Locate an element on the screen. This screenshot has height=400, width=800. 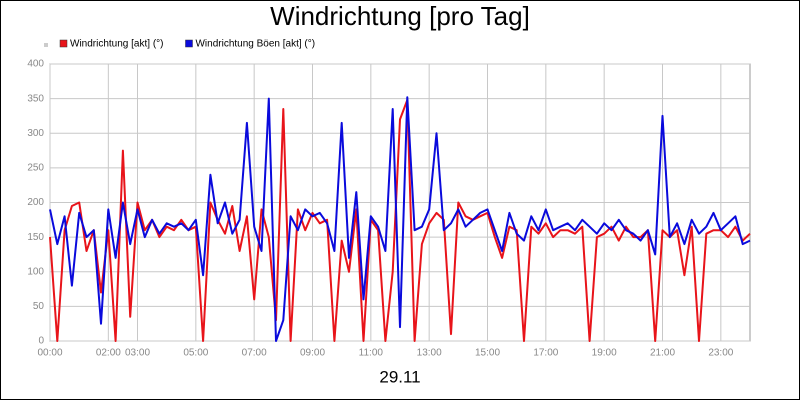
x-tick-label: 17:00 is located at coordinates (545, 353).